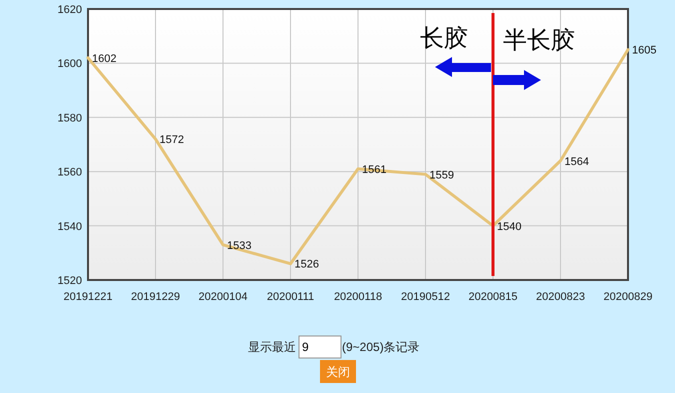 This screenshot has height=393, width=675. What do you see at coordinates (374, 170) in the screenshot?
I see `data-label: 1561` at bounding box center [374, 170].